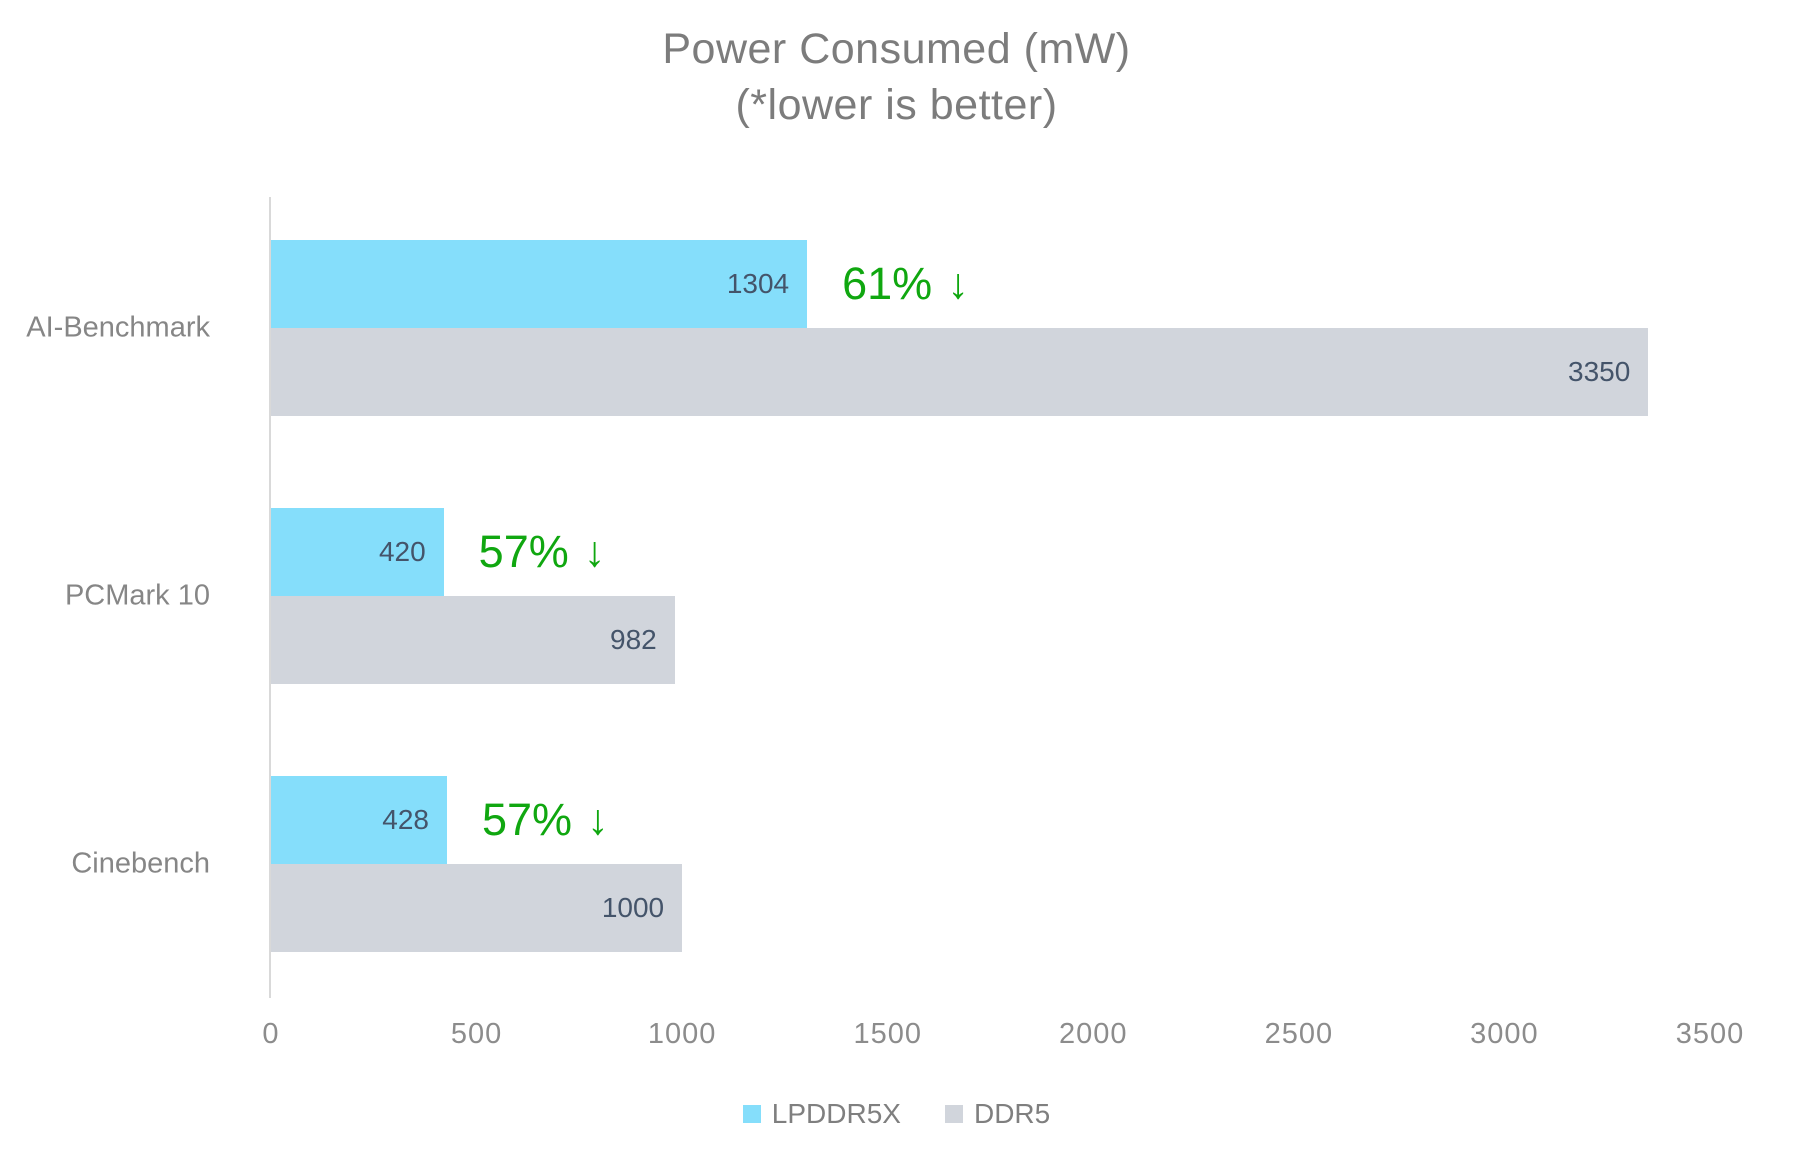 This screenshot has width=1793, height=1165. Describe the element at coordinates (405, 819) in the screenshot. I see `bar-value-label: 428` at that location.